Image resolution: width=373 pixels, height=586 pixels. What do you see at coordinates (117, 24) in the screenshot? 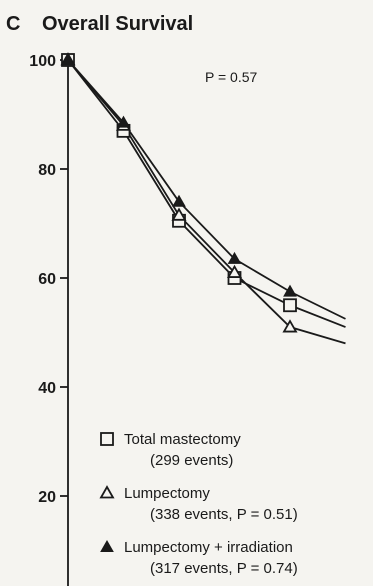
I see `chart-title: Overall Survival` at bounding box center [117, 24].